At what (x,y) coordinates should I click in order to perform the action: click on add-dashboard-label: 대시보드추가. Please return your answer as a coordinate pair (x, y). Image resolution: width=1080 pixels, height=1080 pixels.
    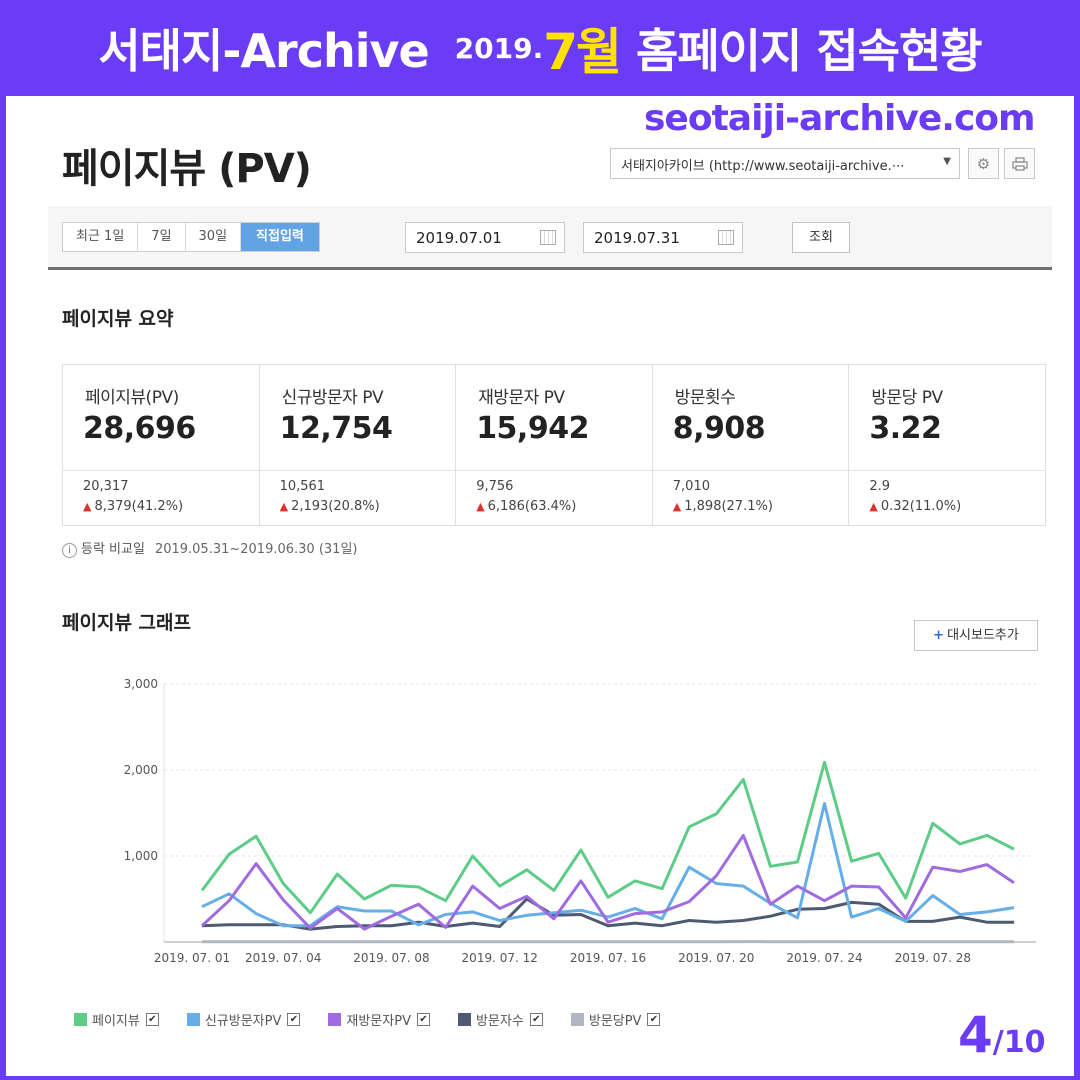
    Looking at the image, I should click on (983, 635).